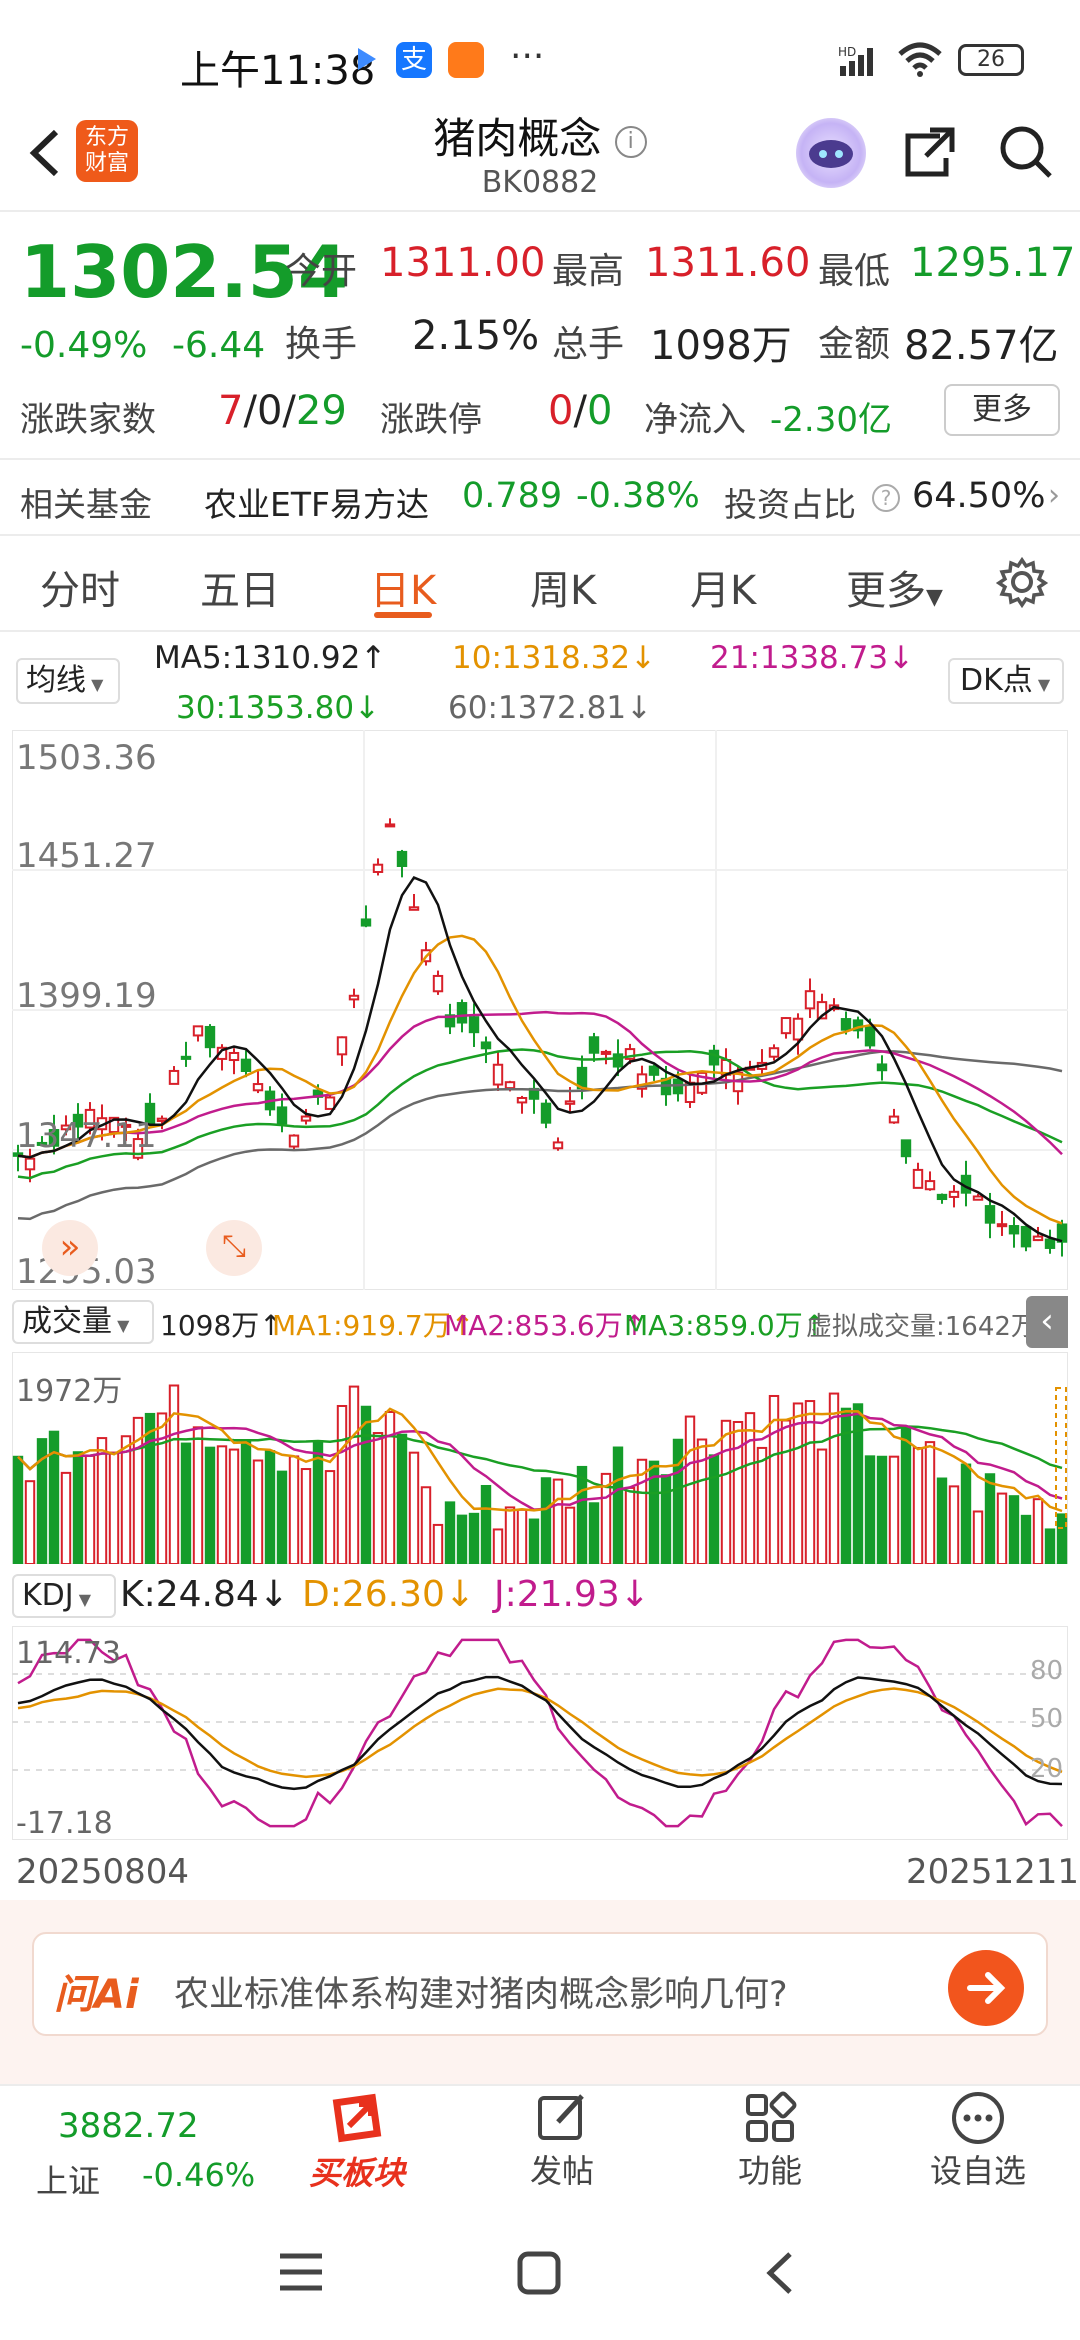  I want to click on system-nav-bar, so click(540, 2275).